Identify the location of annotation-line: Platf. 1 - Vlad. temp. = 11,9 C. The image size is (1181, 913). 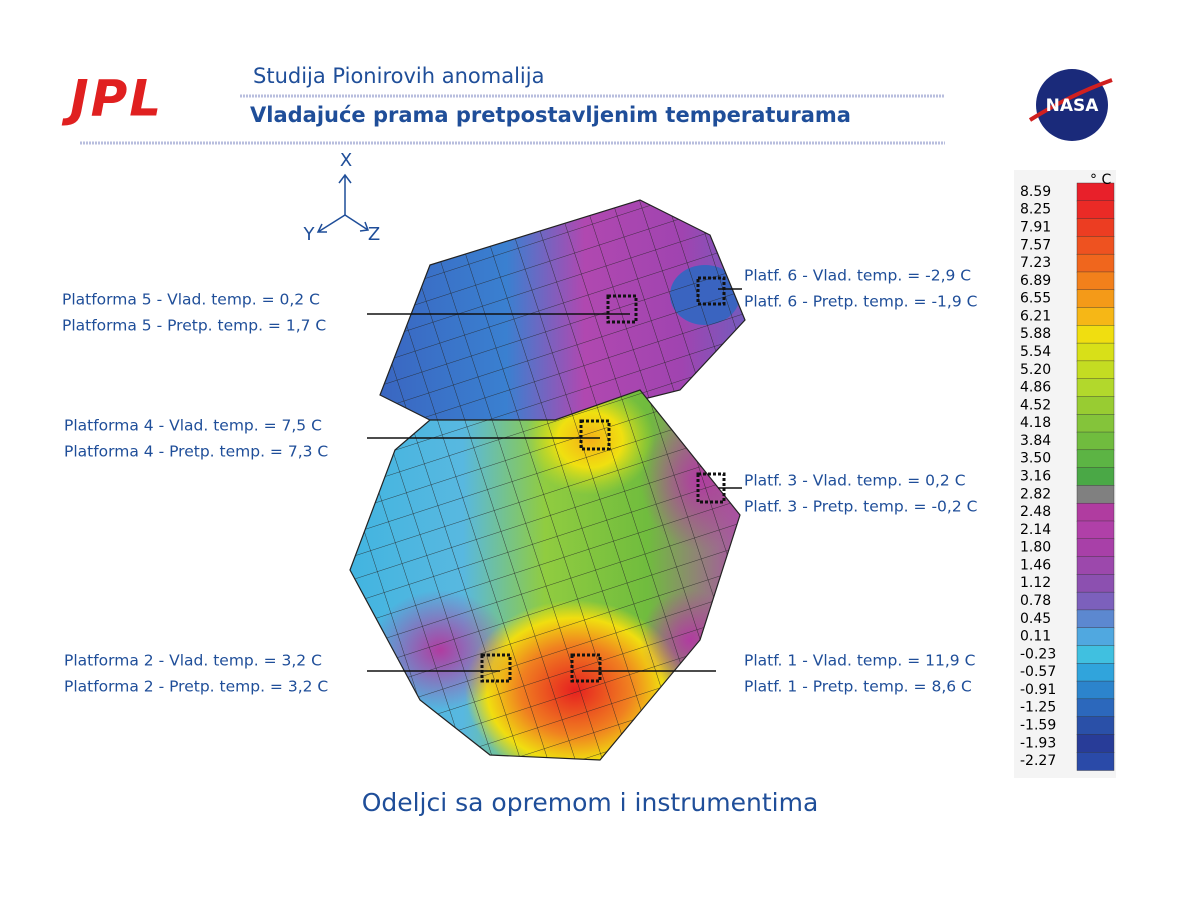
(859, 661).